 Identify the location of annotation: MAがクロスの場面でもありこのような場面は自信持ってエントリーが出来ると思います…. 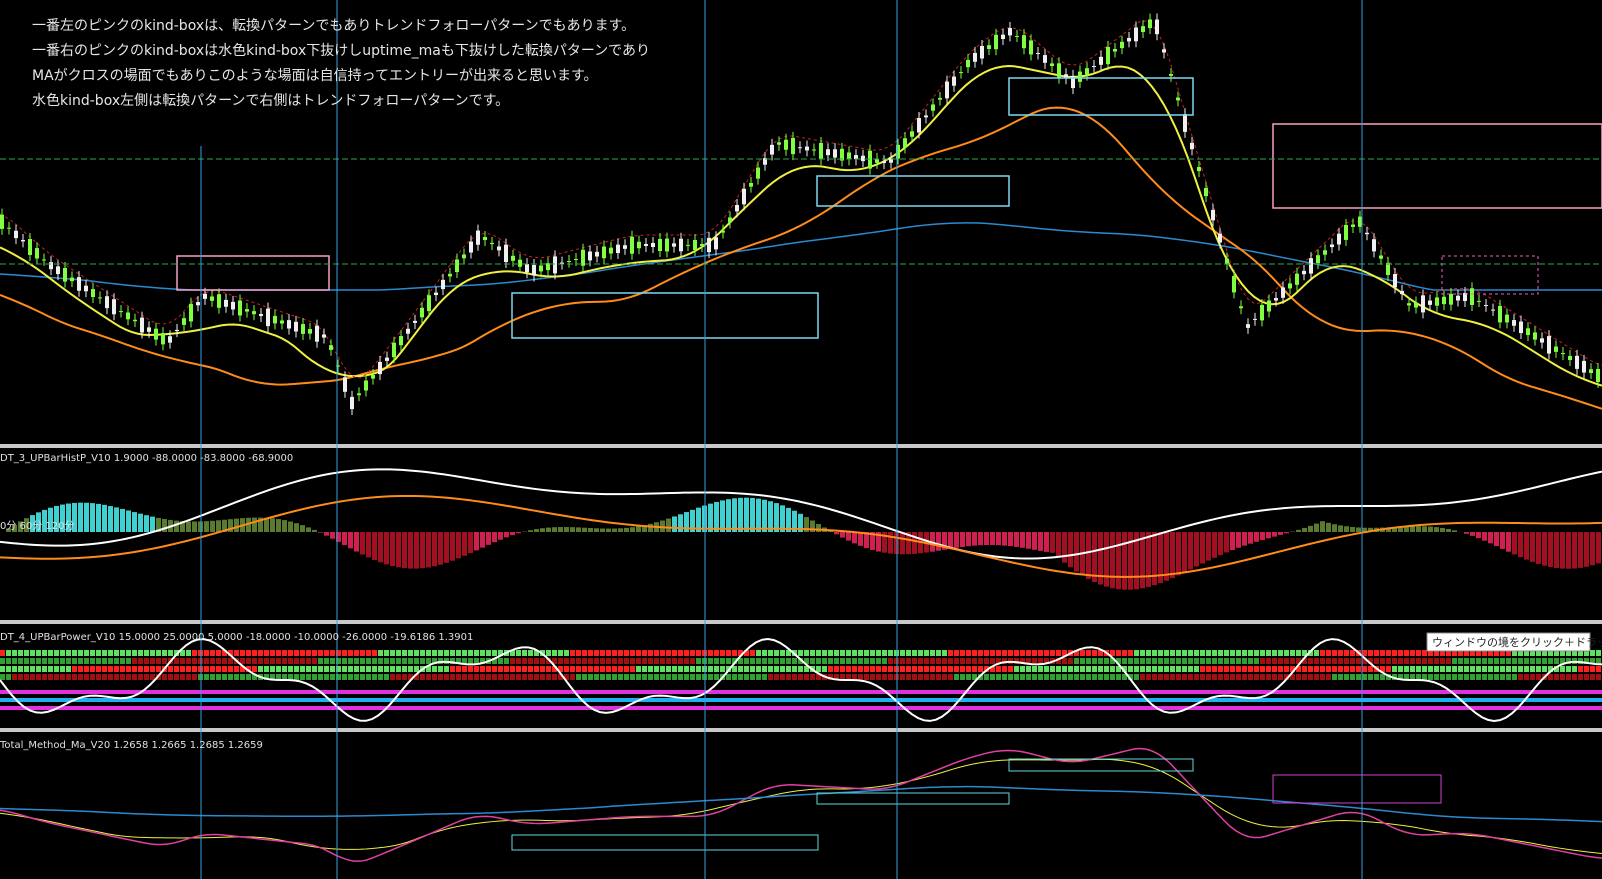
(315, 76).